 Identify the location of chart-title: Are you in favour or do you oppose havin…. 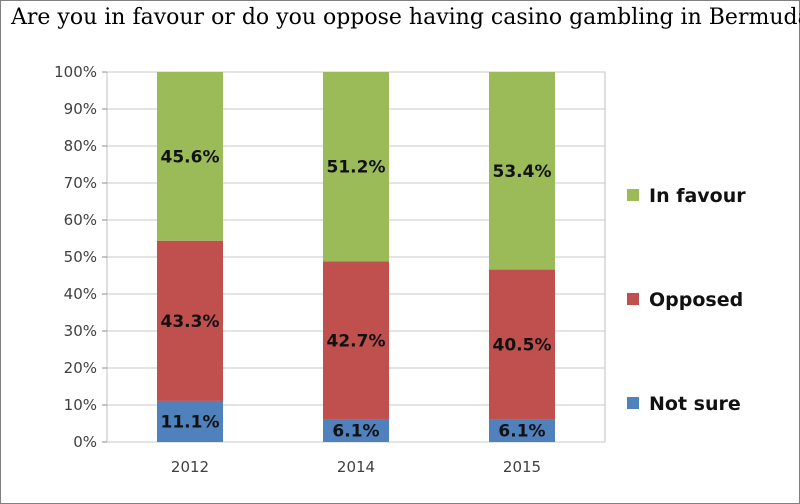
(405, 17).